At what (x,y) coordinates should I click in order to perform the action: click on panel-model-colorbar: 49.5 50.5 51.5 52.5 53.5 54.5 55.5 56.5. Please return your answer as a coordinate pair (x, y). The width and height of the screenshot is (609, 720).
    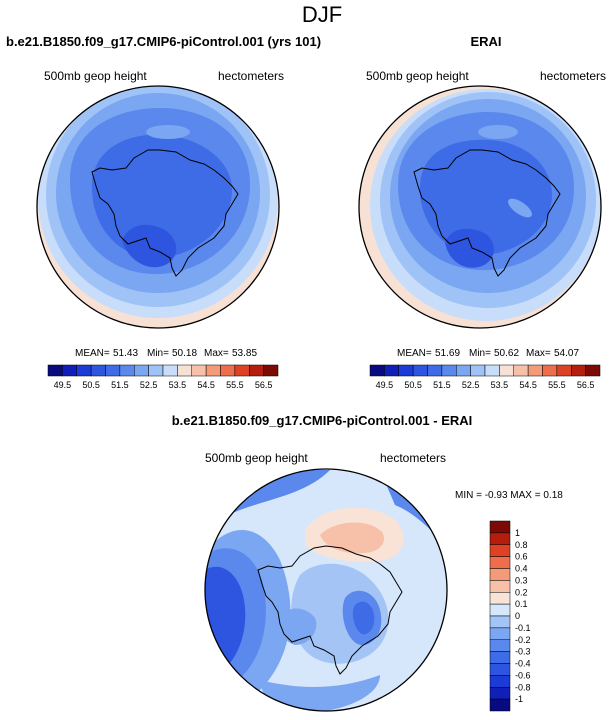
    Looking at the image, I should click on (163, 377).